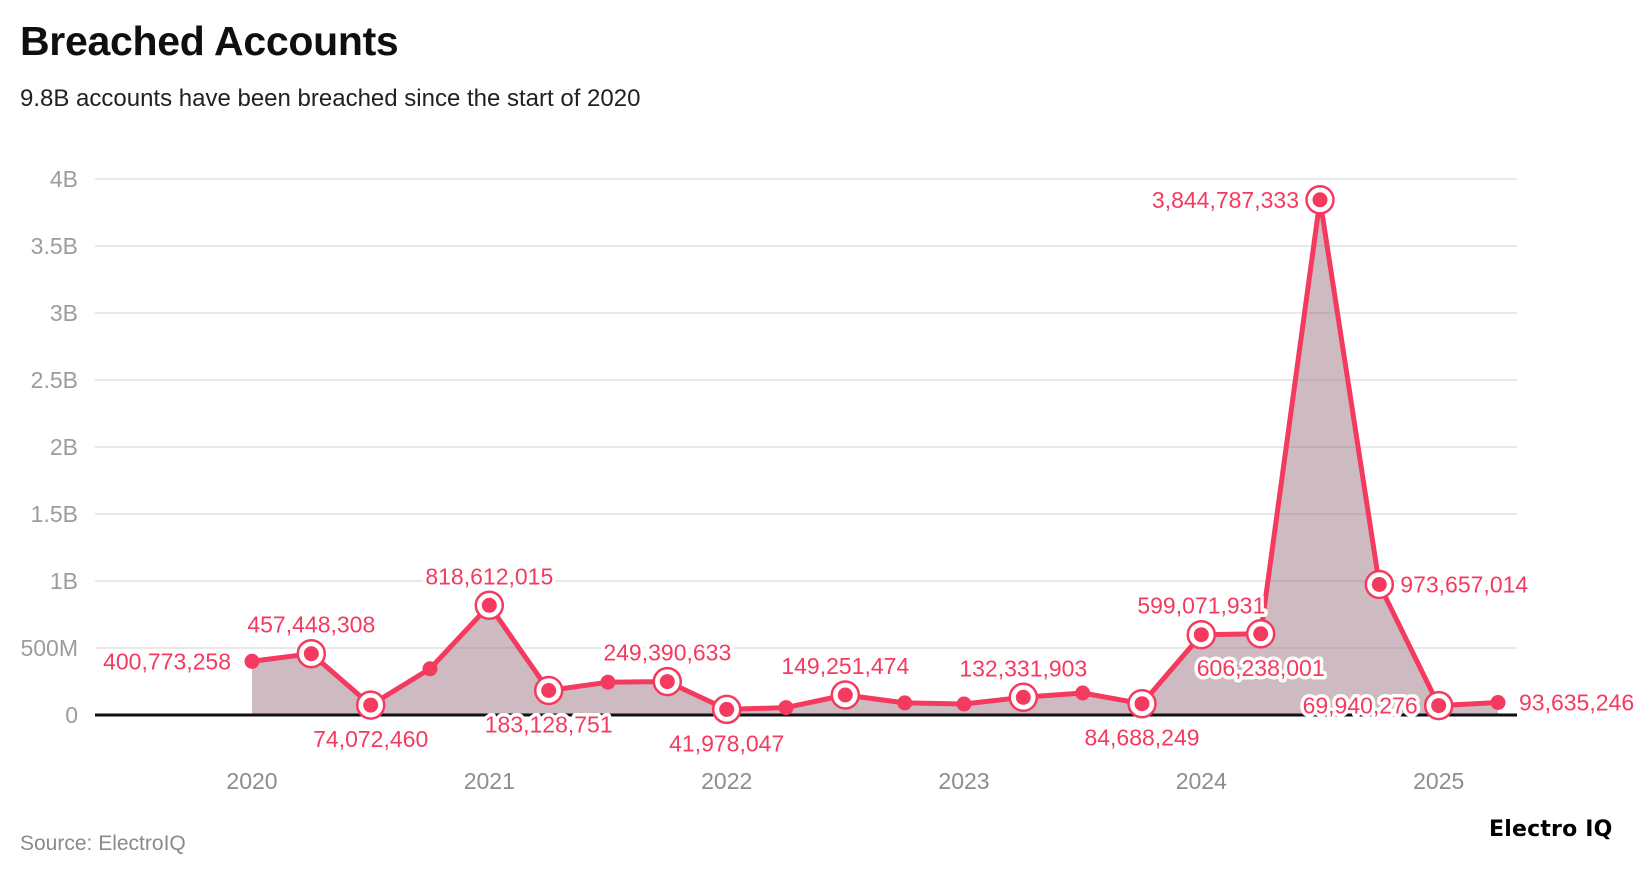  What do you see at coordinates (489, 576) in the screenshot?
I see `data-label: 818,612,015` at bounding box center [489, 576].